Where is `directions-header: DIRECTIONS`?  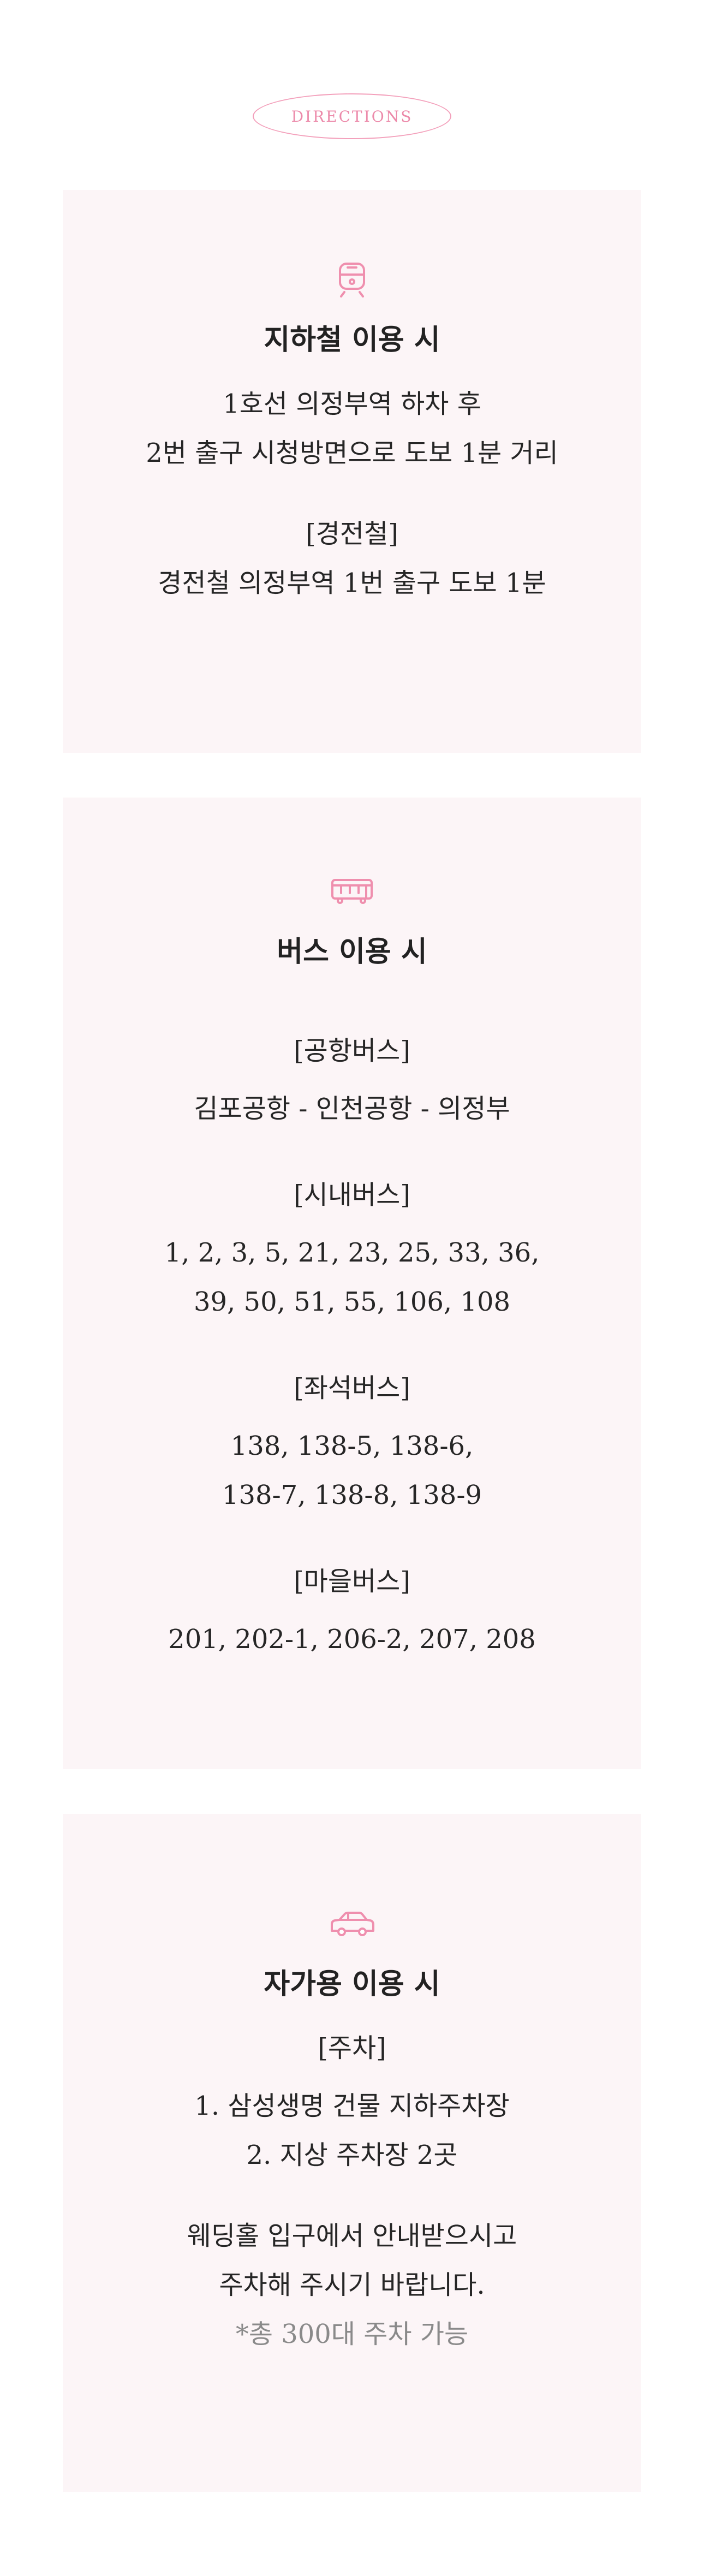 directions-header: DIRECTIONS is located at coordinates (352, 116).